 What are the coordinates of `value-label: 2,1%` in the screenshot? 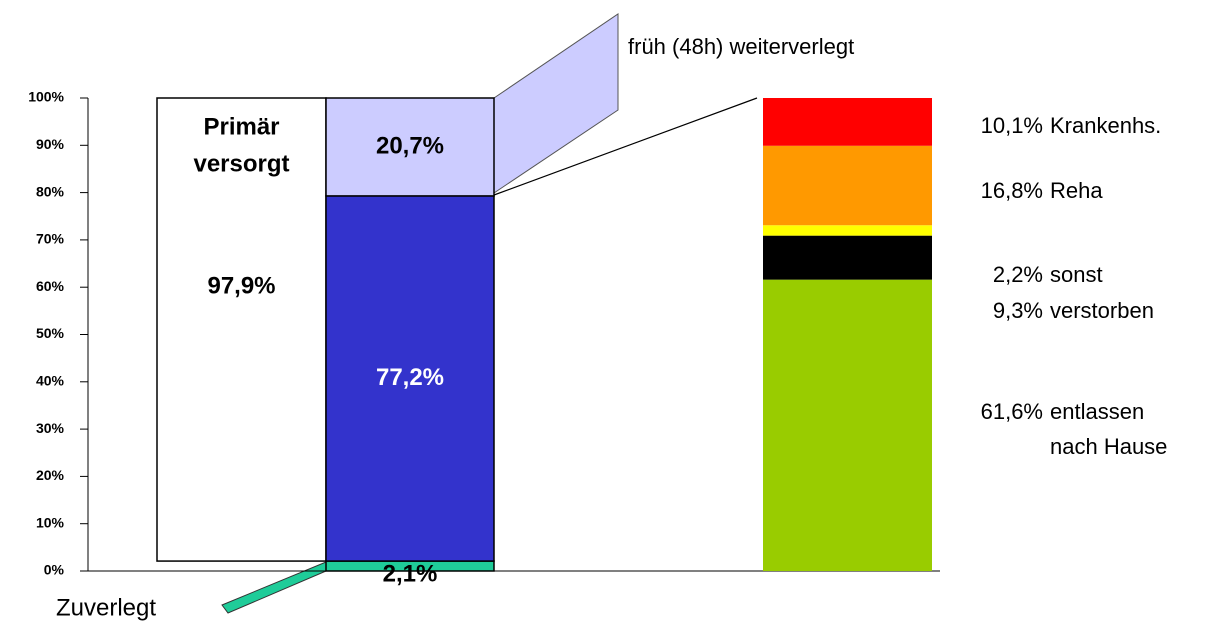 It's located at (410, 573).